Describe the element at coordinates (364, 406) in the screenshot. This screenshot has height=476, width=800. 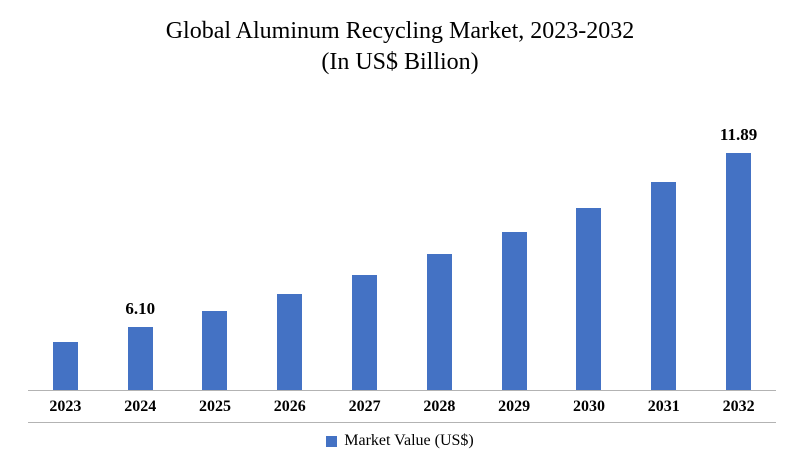
I see `x-axis-label: 2027` at that location.